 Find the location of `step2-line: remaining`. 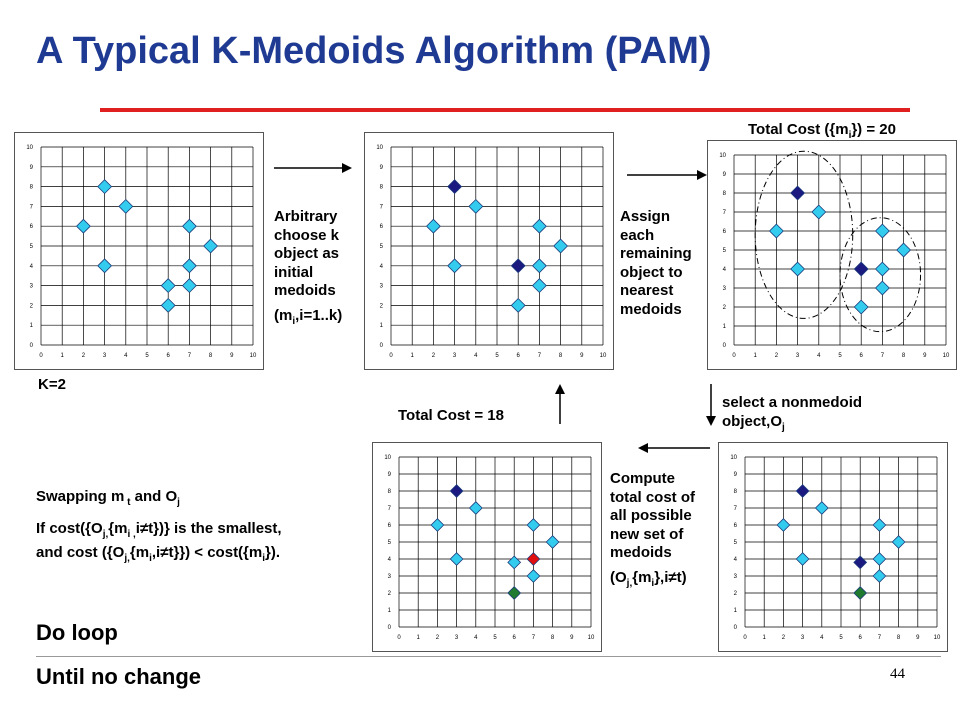

step2-line: remaining is located at coordinates (656, 253).